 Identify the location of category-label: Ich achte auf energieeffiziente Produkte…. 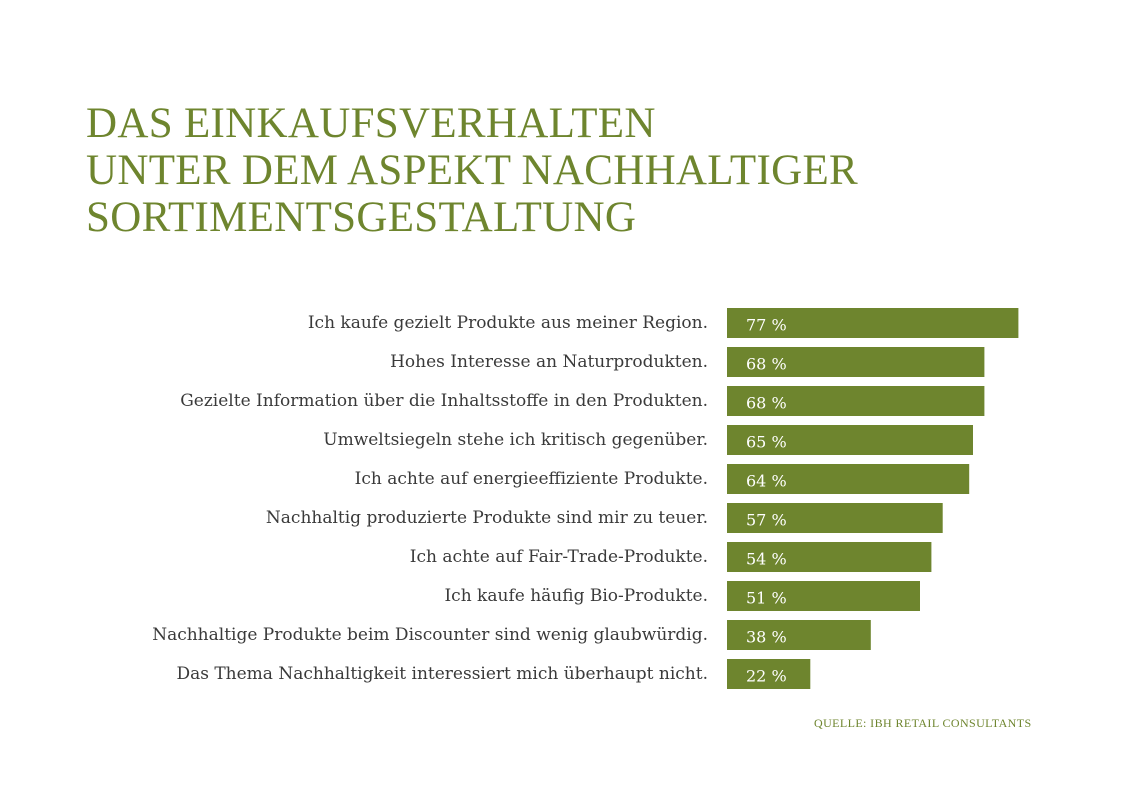
(531, 479).